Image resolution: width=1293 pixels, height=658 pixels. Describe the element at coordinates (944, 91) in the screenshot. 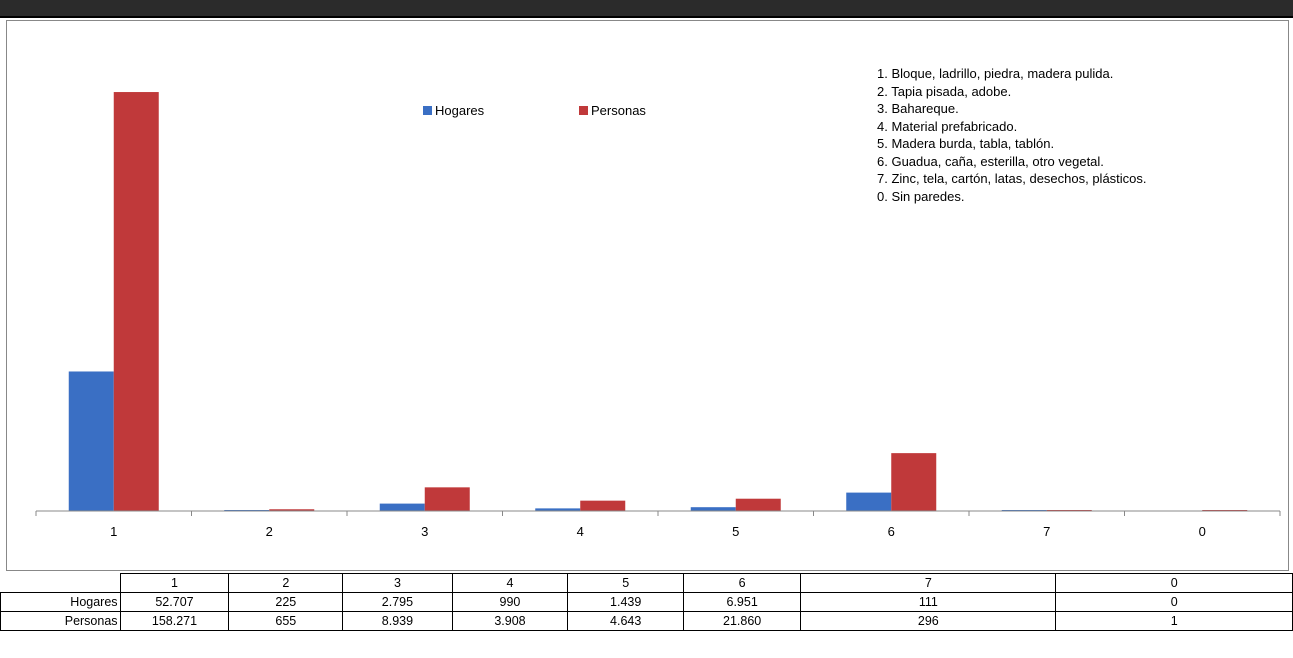

I see `note-2: 2. Tapia pisada, adobe.` at that location.